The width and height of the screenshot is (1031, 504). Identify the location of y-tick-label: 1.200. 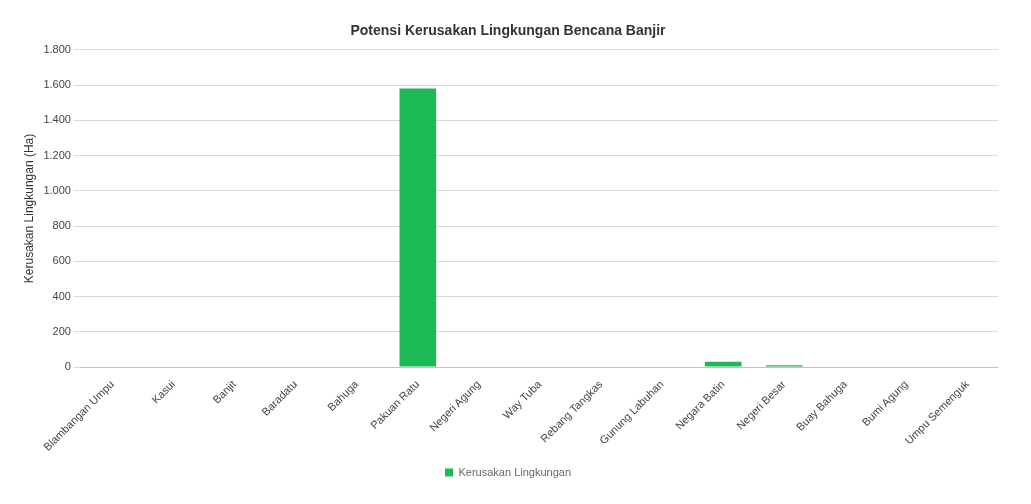
(57, 154).